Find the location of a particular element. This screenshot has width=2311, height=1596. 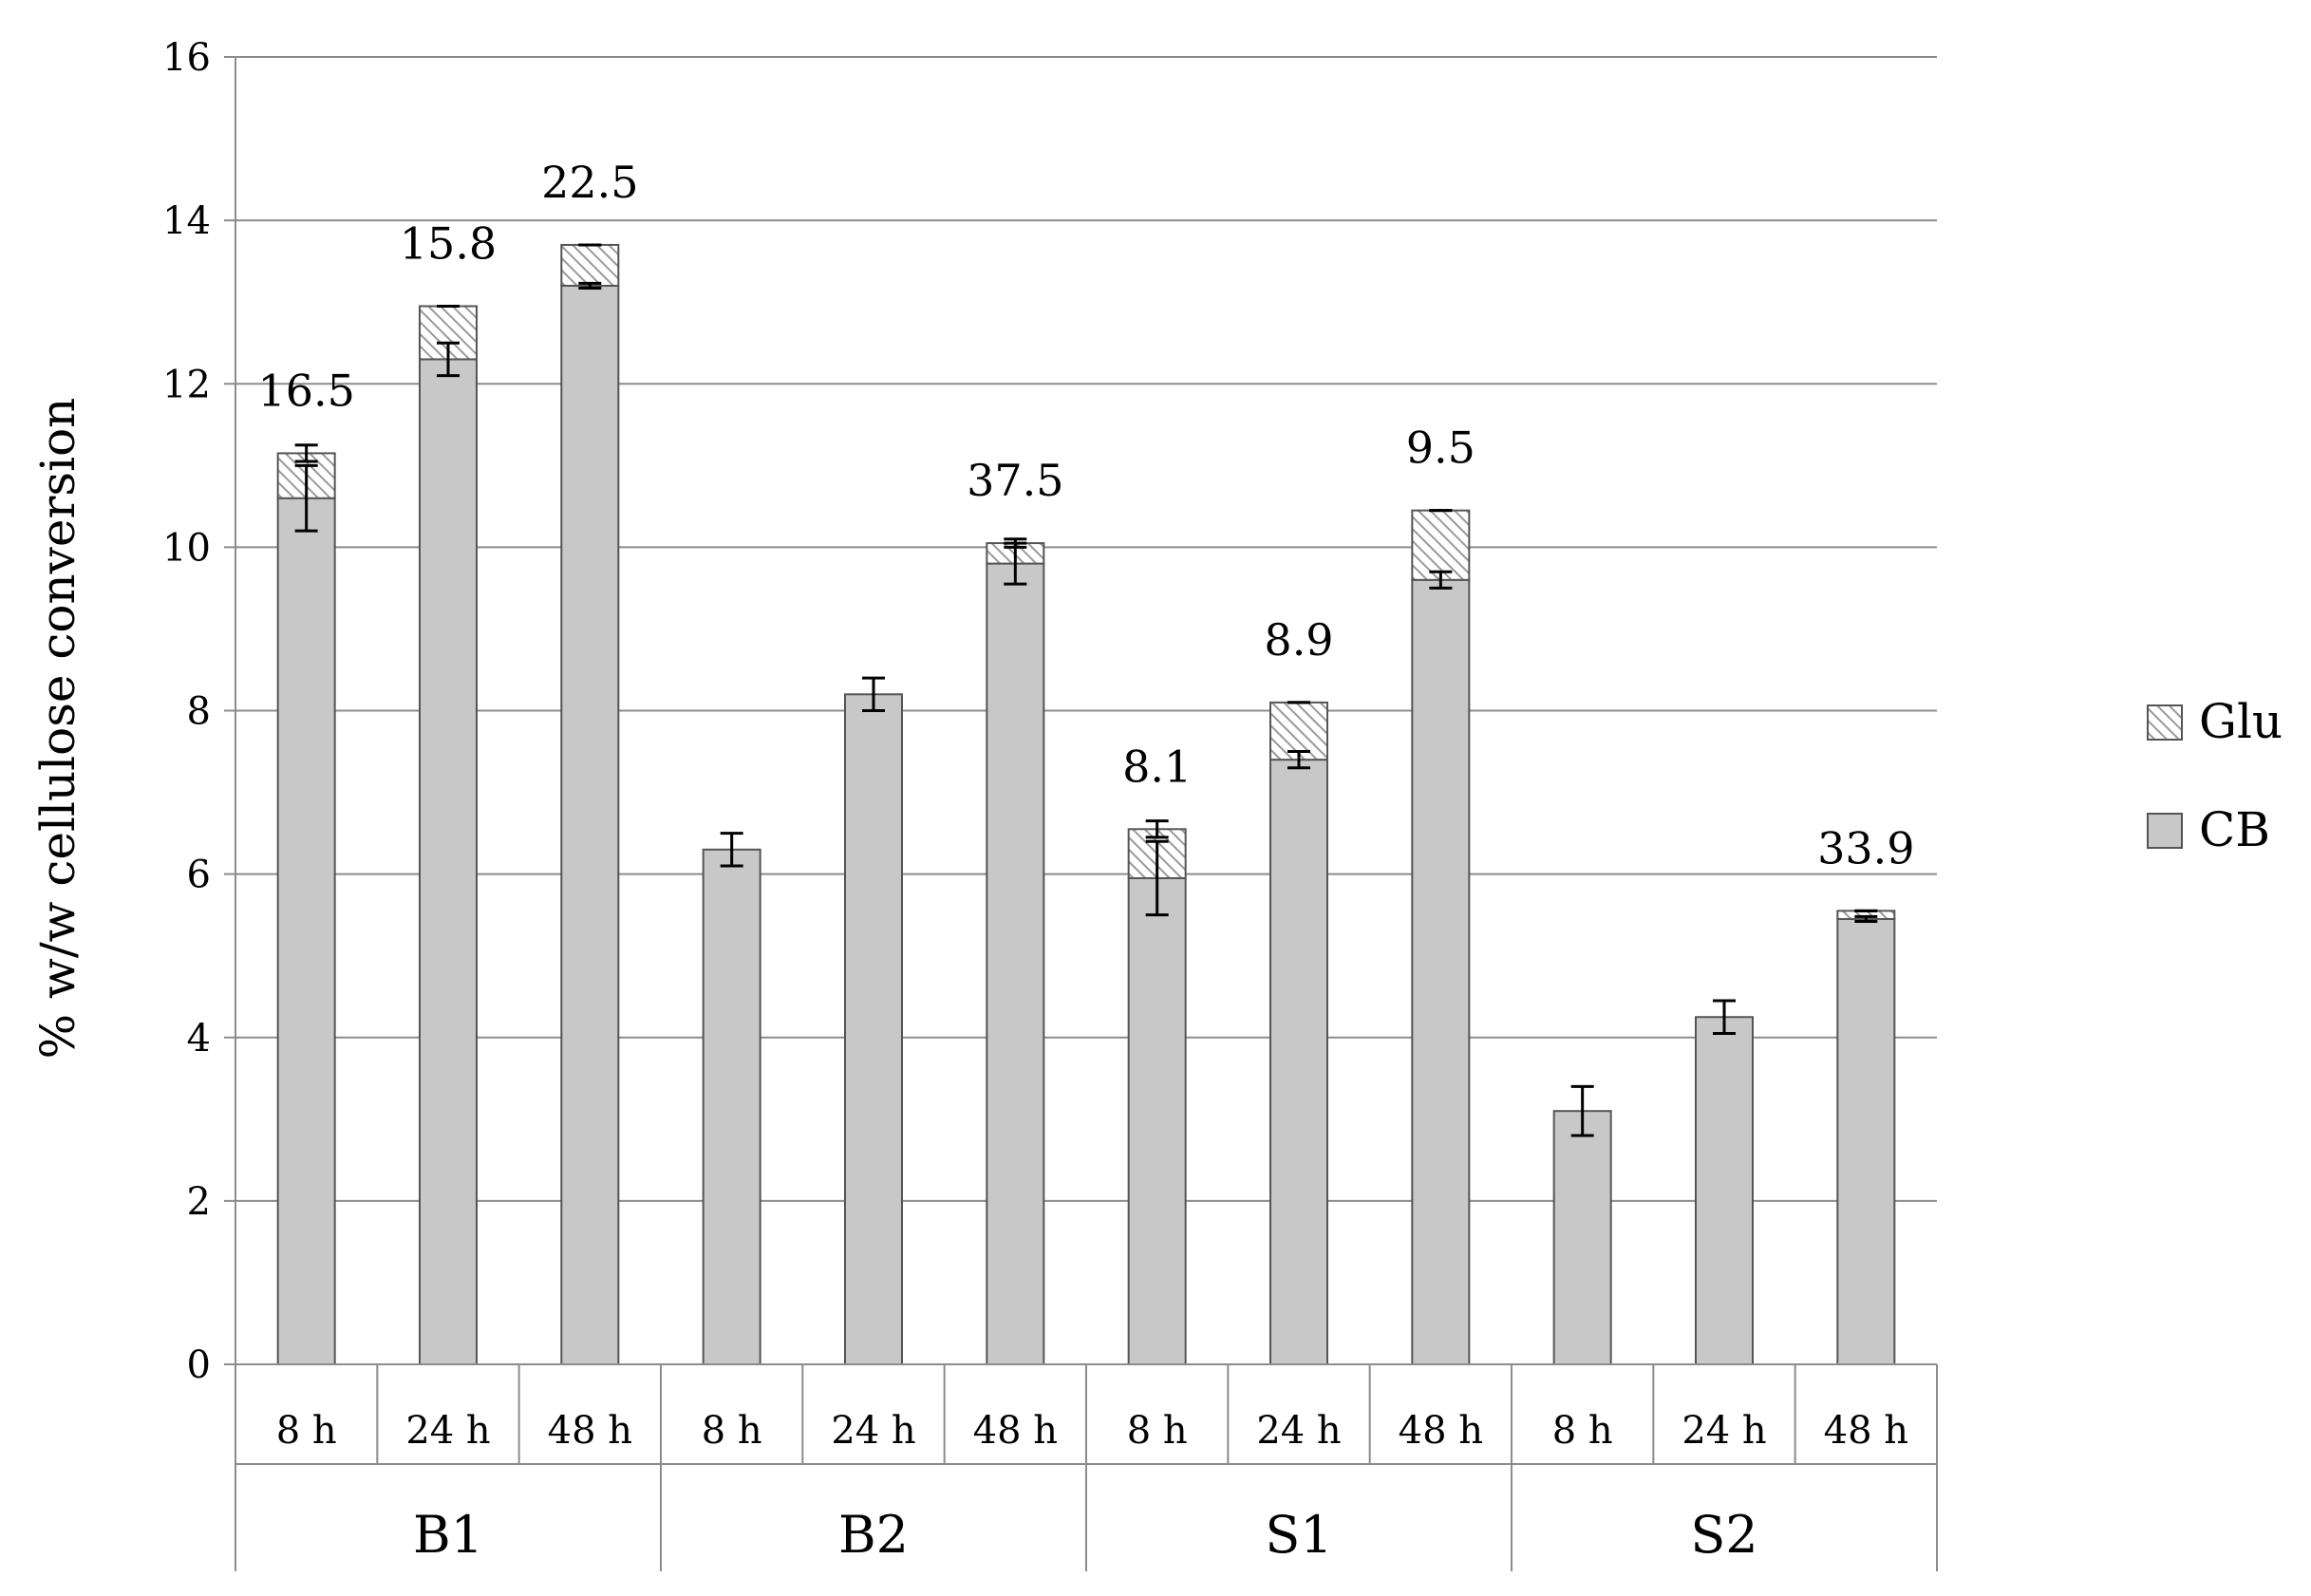

y-axis-title: % w/w cellulose conversion is located at coordinates (57, 729).